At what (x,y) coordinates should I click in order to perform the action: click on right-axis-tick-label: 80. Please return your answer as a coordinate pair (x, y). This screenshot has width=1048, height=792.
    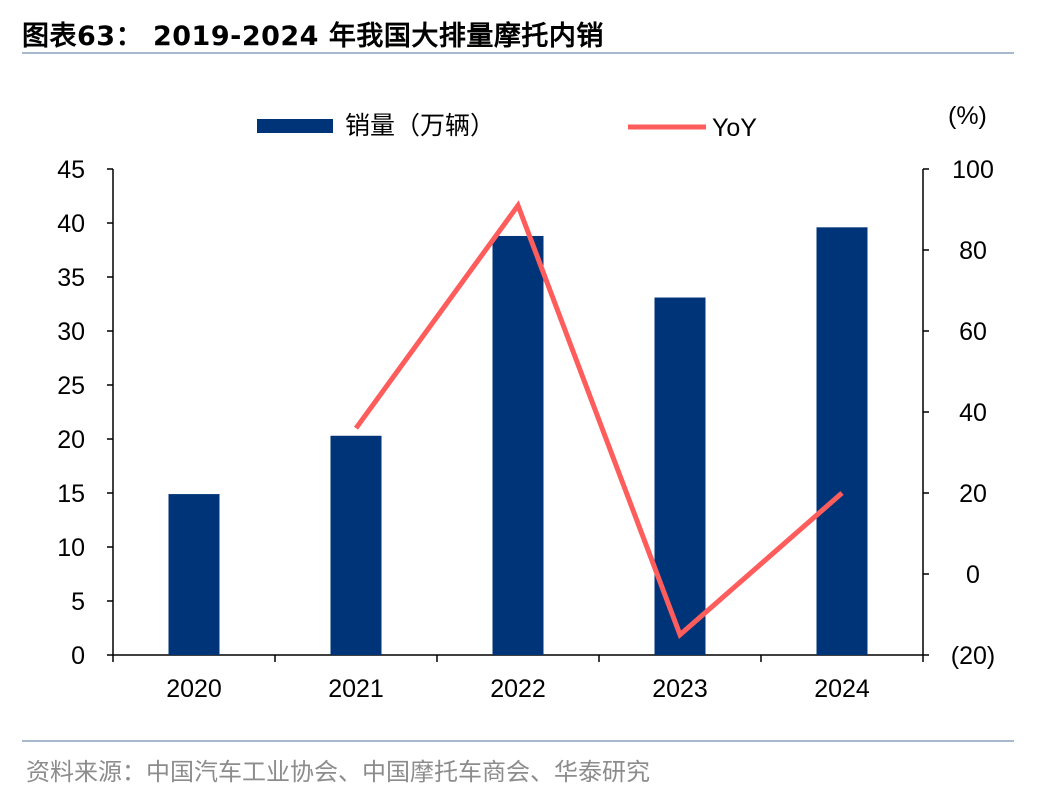
    Looking at the image, I should click on (973, 251).